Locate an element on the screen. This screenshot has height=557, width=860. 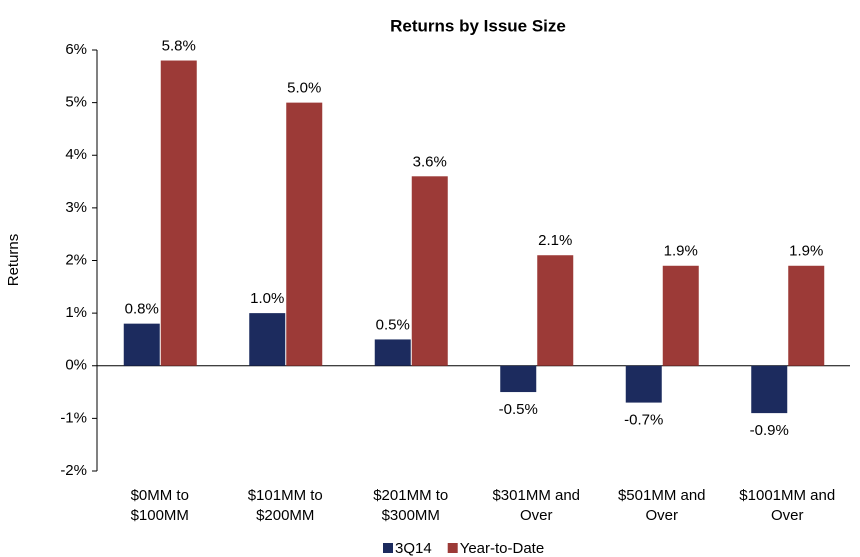
x-tick-label: $0MM to $100MM is located at coordinates (159, 505).